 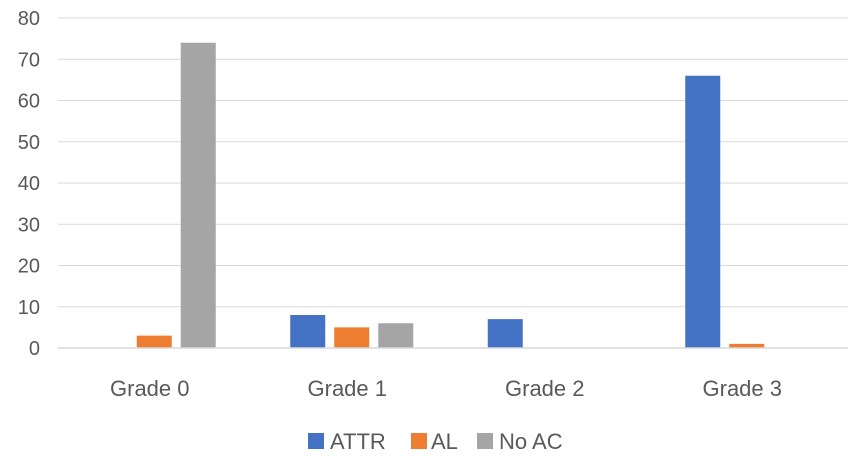 I want to click on y-tick-label: 20, so click(x=29, y=267).